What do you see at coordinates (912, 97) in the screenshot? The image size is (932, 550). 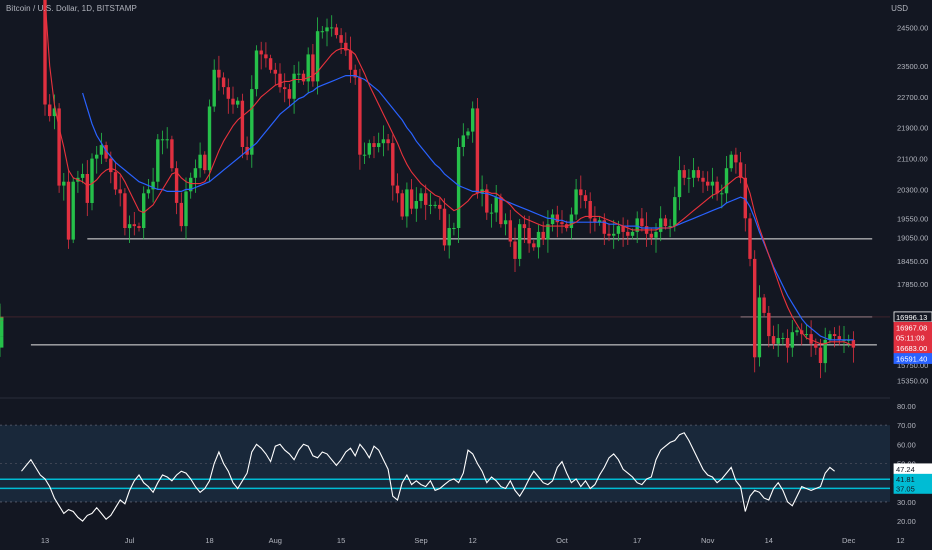 I see `y-tick-label: 22700.00` at bounding box center [912, 97].